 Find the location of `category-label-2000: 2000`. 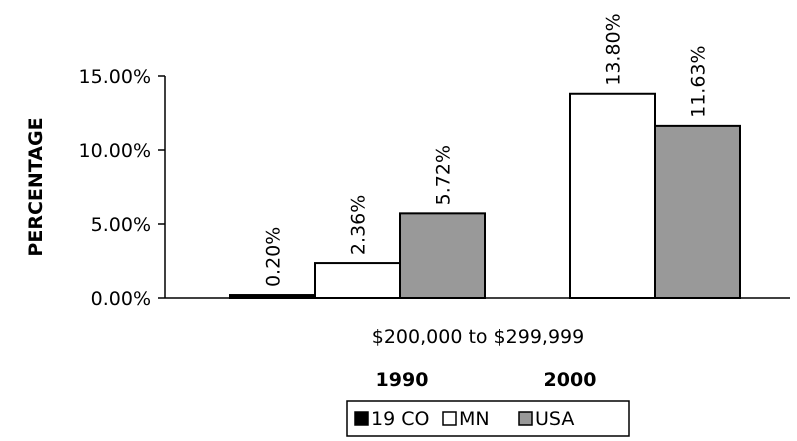

category-label-2000: 2000 is located at coordinates (570, 380).